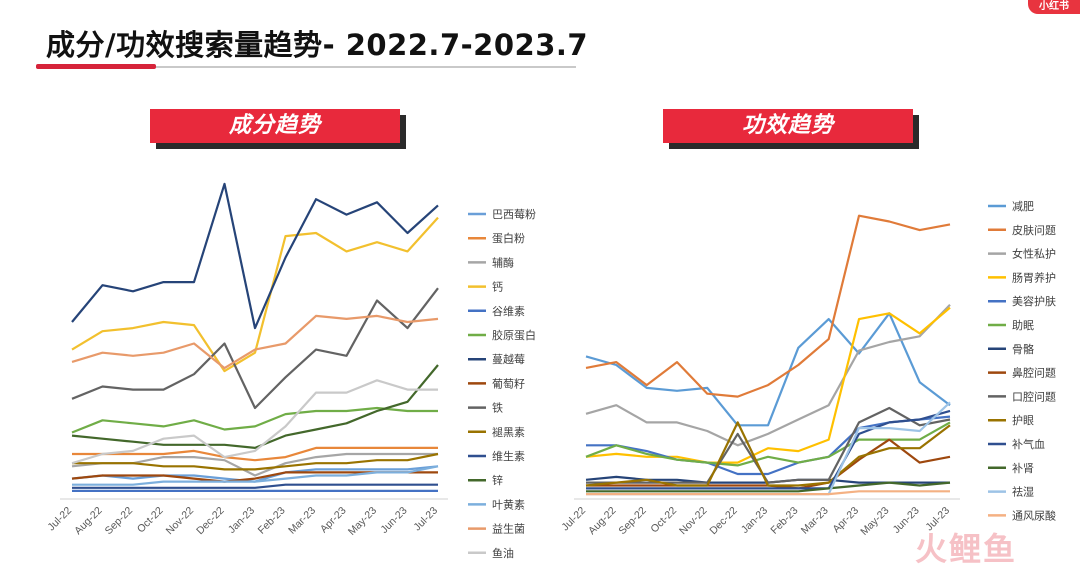 The image size is (1080, 572). What do you see at coordinates (508, 238) in the screenshot?
I see `legend-label: 蛋白粉` at bounding box center [508, 238].